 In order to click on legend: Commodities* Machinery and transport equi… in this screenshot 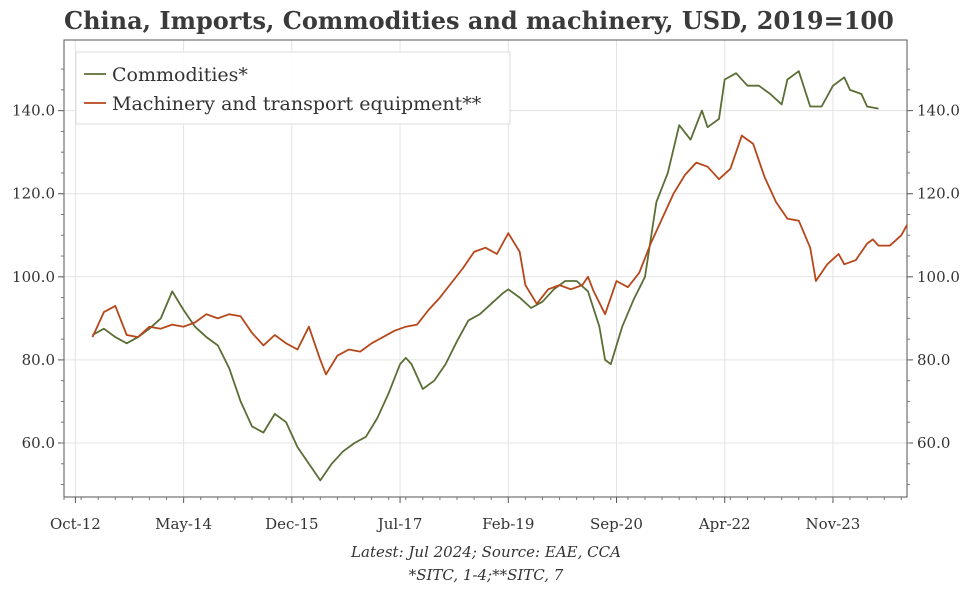, I will do `click(293, 88)`.